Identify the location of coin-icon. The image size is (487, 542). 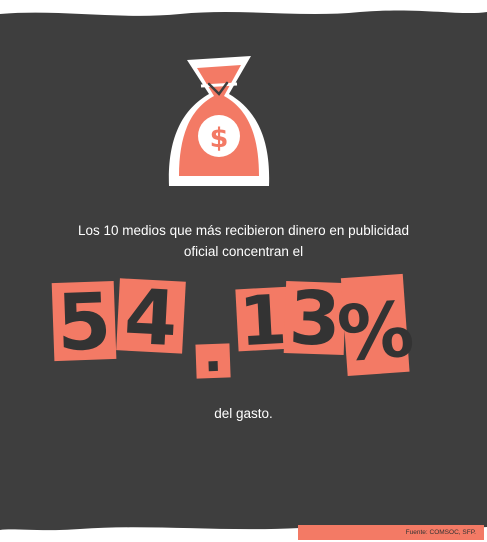
(219, 136).